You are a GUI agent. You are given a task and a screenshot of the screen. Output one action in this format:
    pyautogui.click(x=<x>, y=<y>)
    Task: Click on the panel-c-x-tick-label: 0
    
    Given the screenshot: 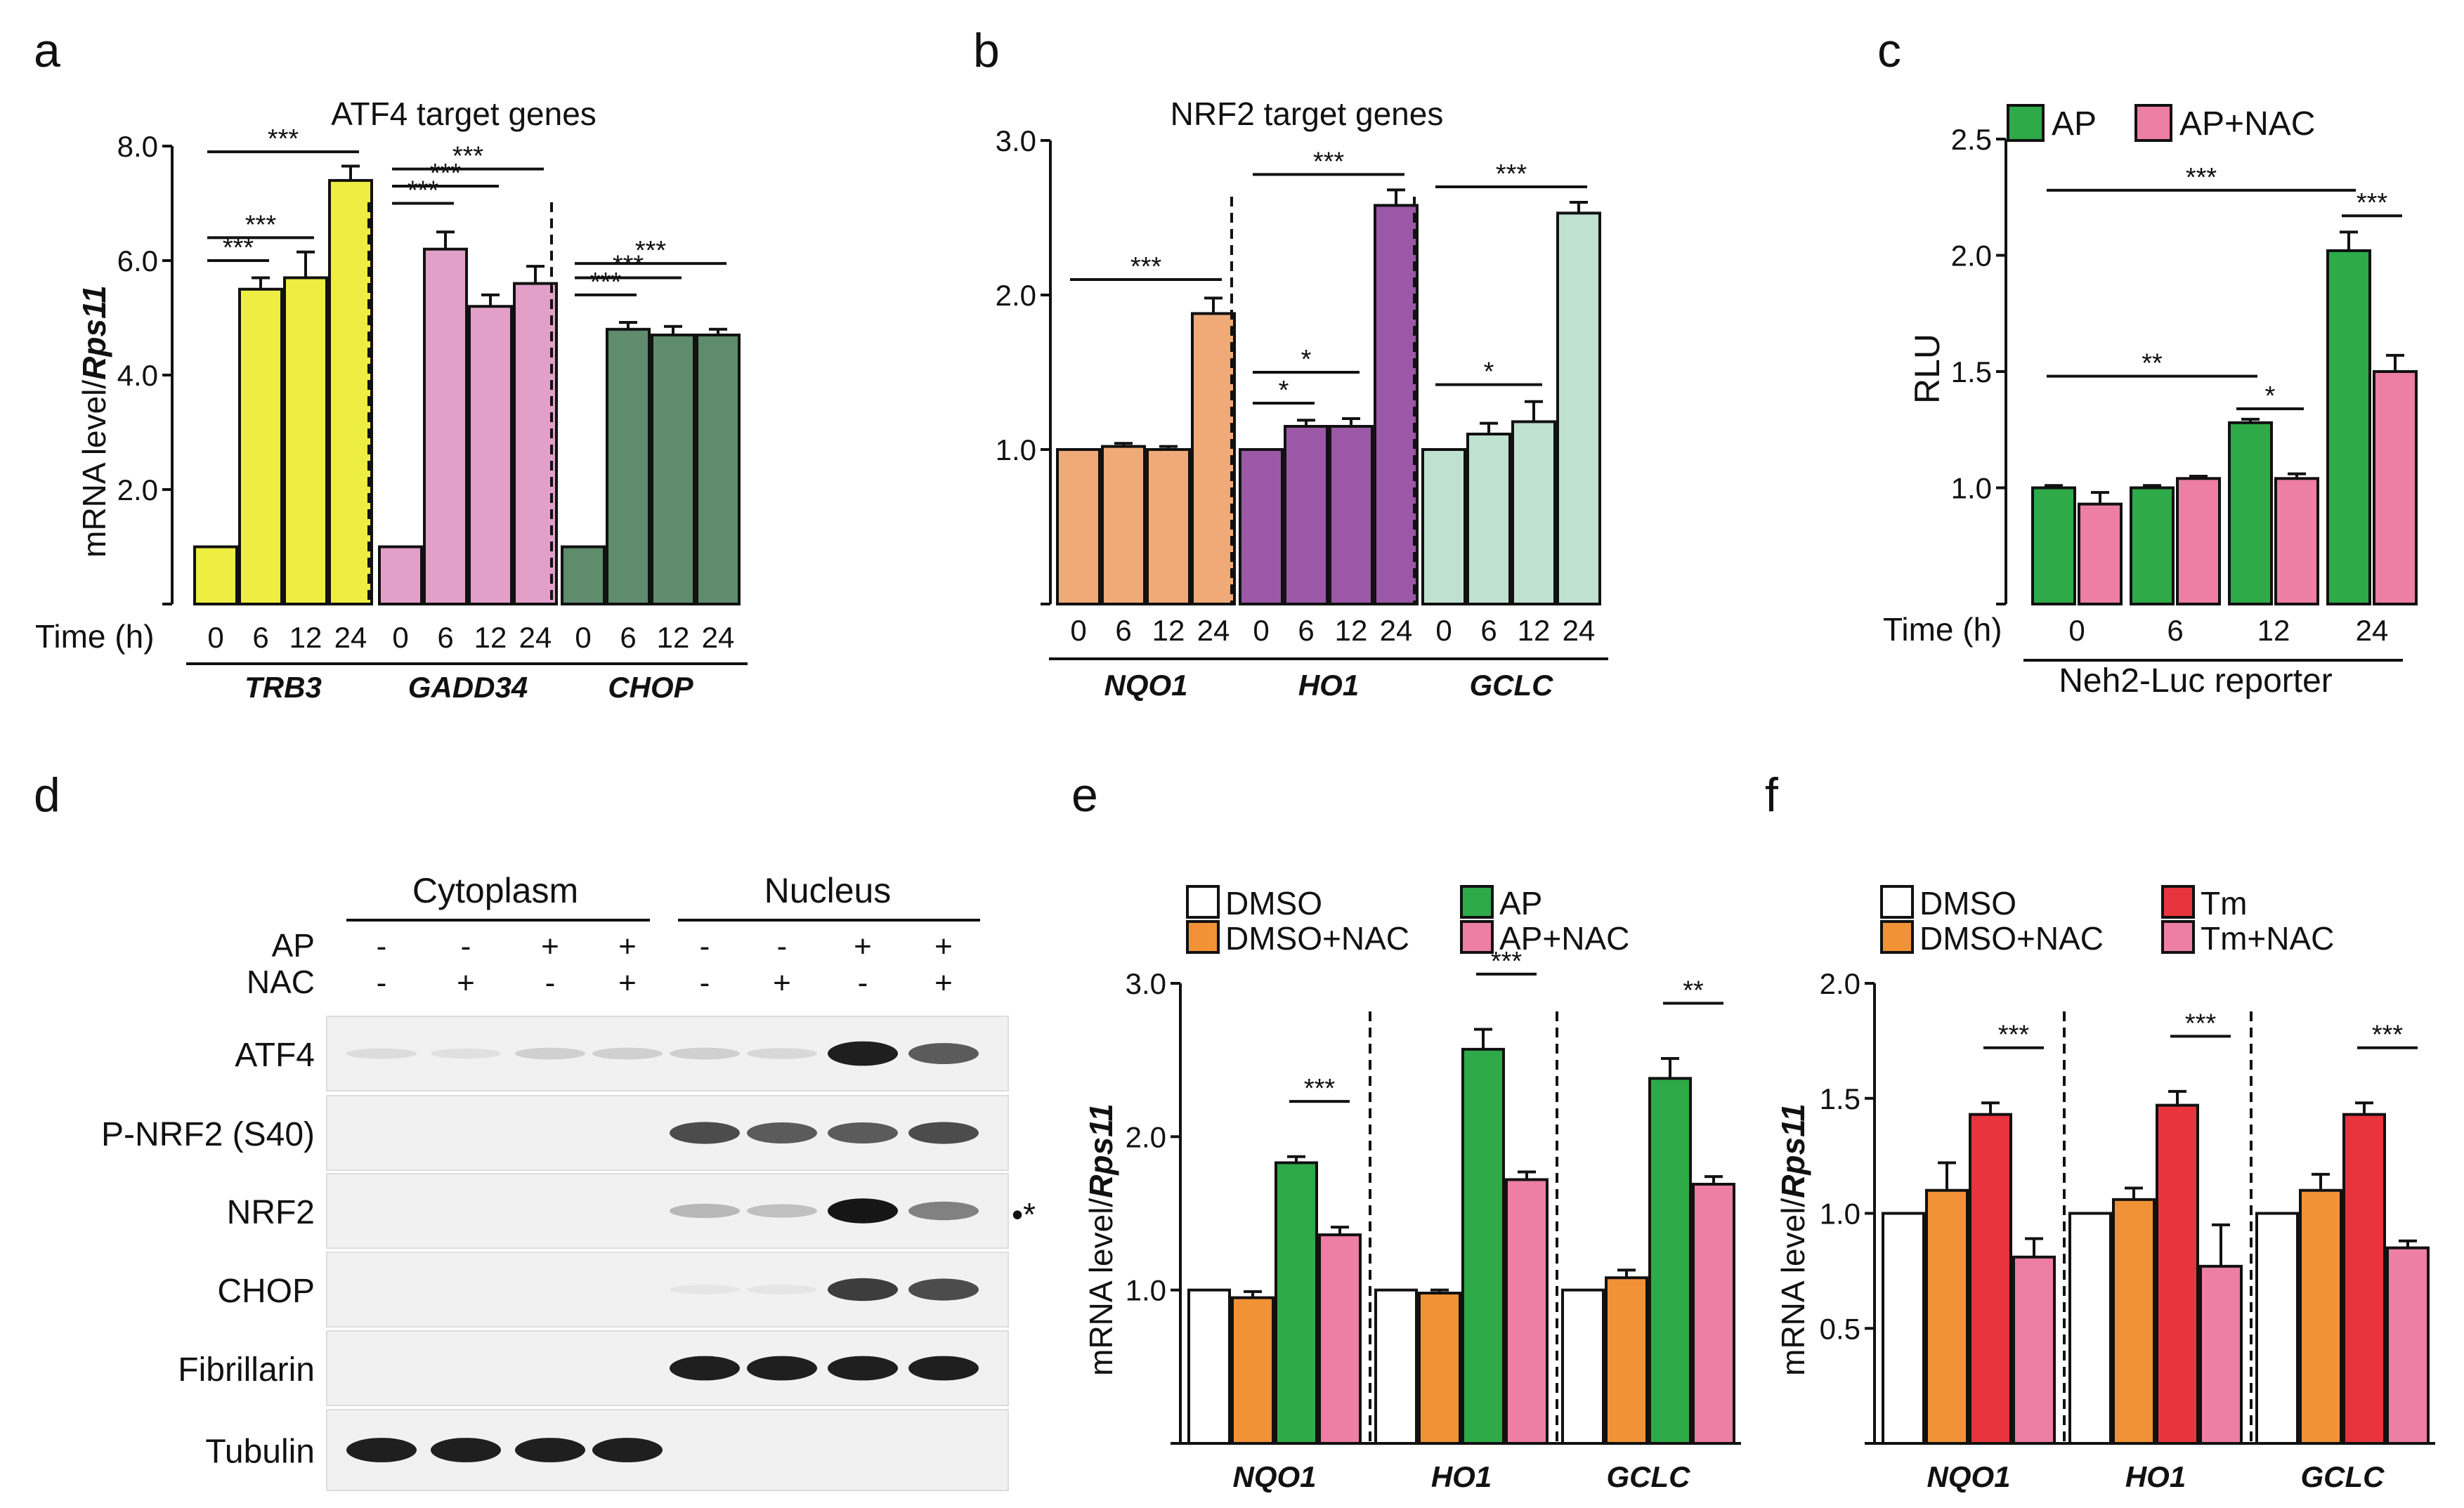 What is the action you would take?
    pyautogui.click(x=2076, y=630)
    